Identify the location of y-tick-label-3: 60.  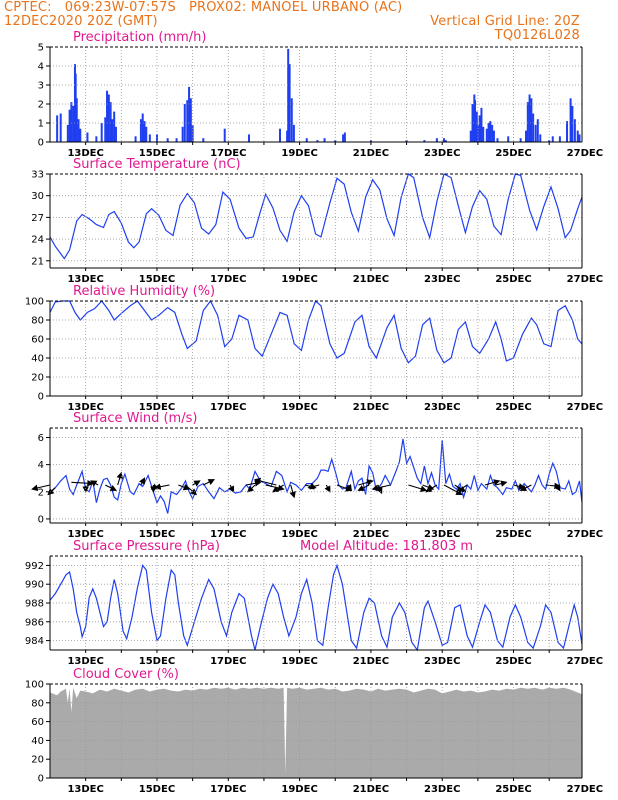
(37, 340).